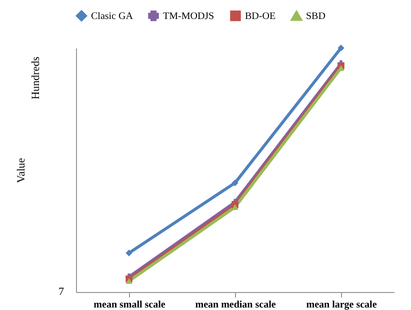 Image resolution: width=411 pixels, height=310 pixels. Describe the element at coordinates (36, 78) in the screenshot. I see `text: Hundreds` at that location.